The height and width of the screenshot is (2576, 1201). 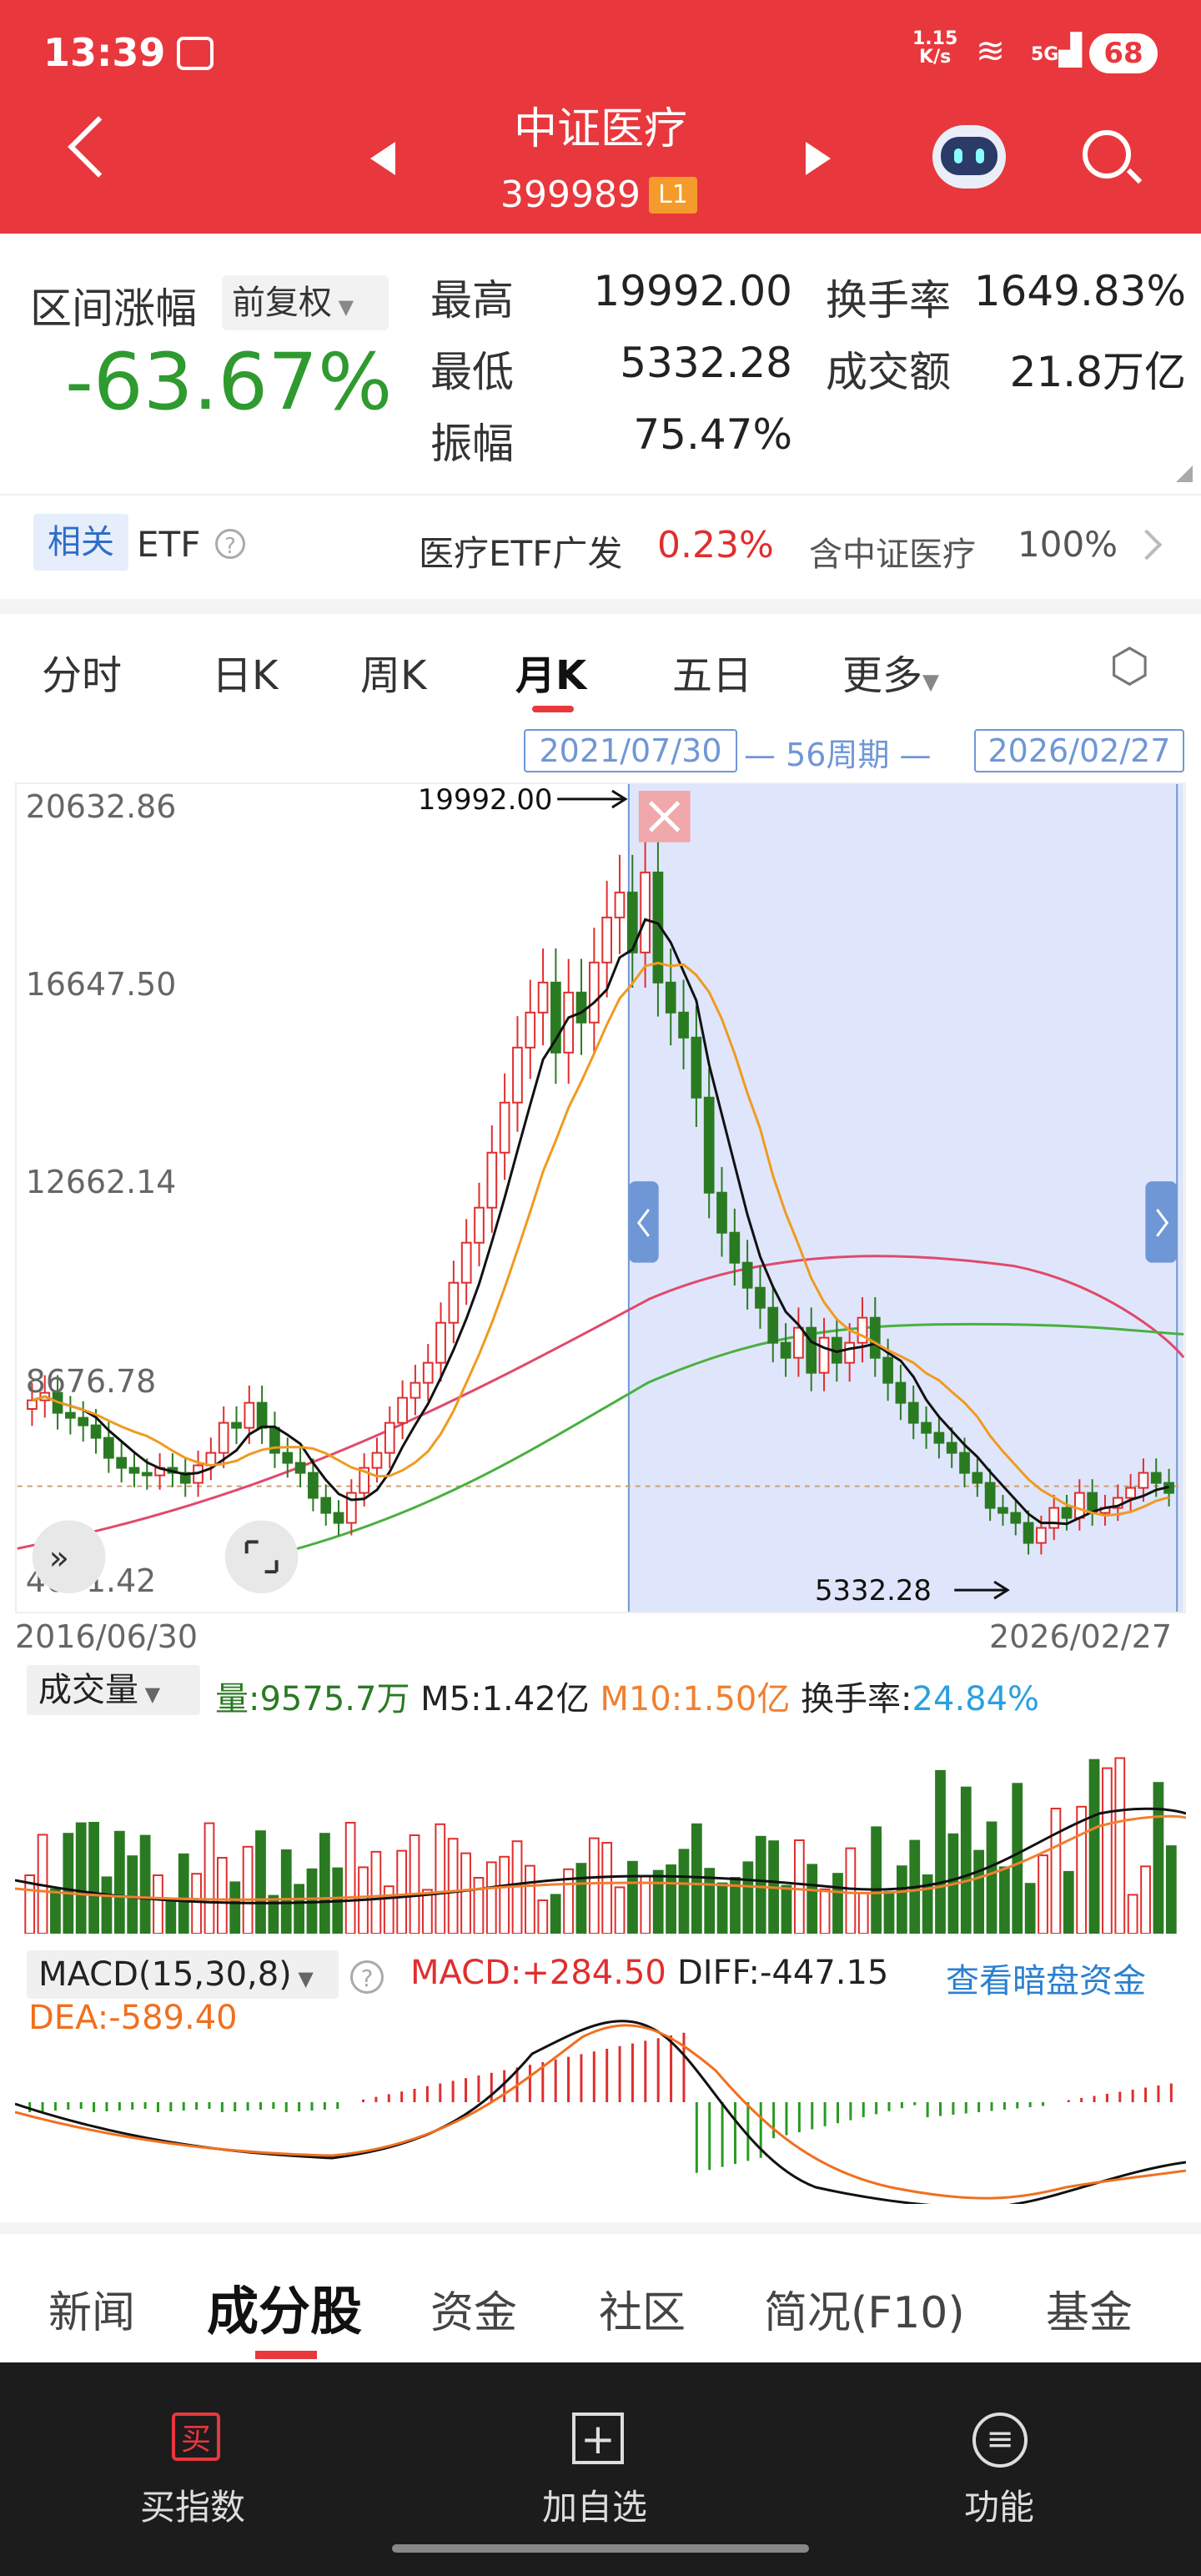 What do you see at coordinates (631, 750) in the screenshot?
I see `range-start-date: 2021/07/30` at bounding box center [631, 750].